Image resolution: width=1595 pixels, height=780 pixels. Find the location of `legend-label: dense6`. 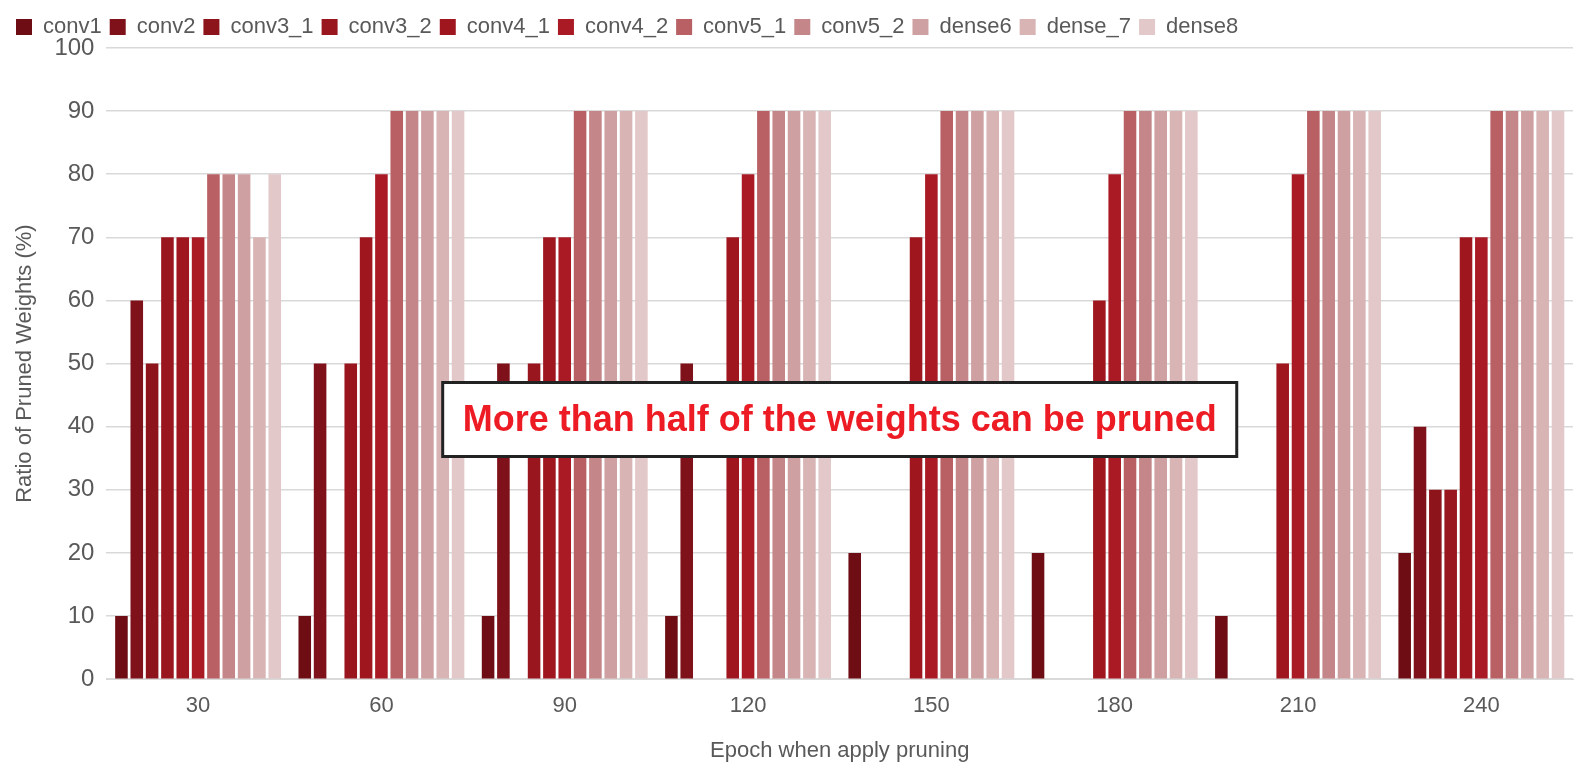

legend-label: dense6 is located at coordinates (975, 26).